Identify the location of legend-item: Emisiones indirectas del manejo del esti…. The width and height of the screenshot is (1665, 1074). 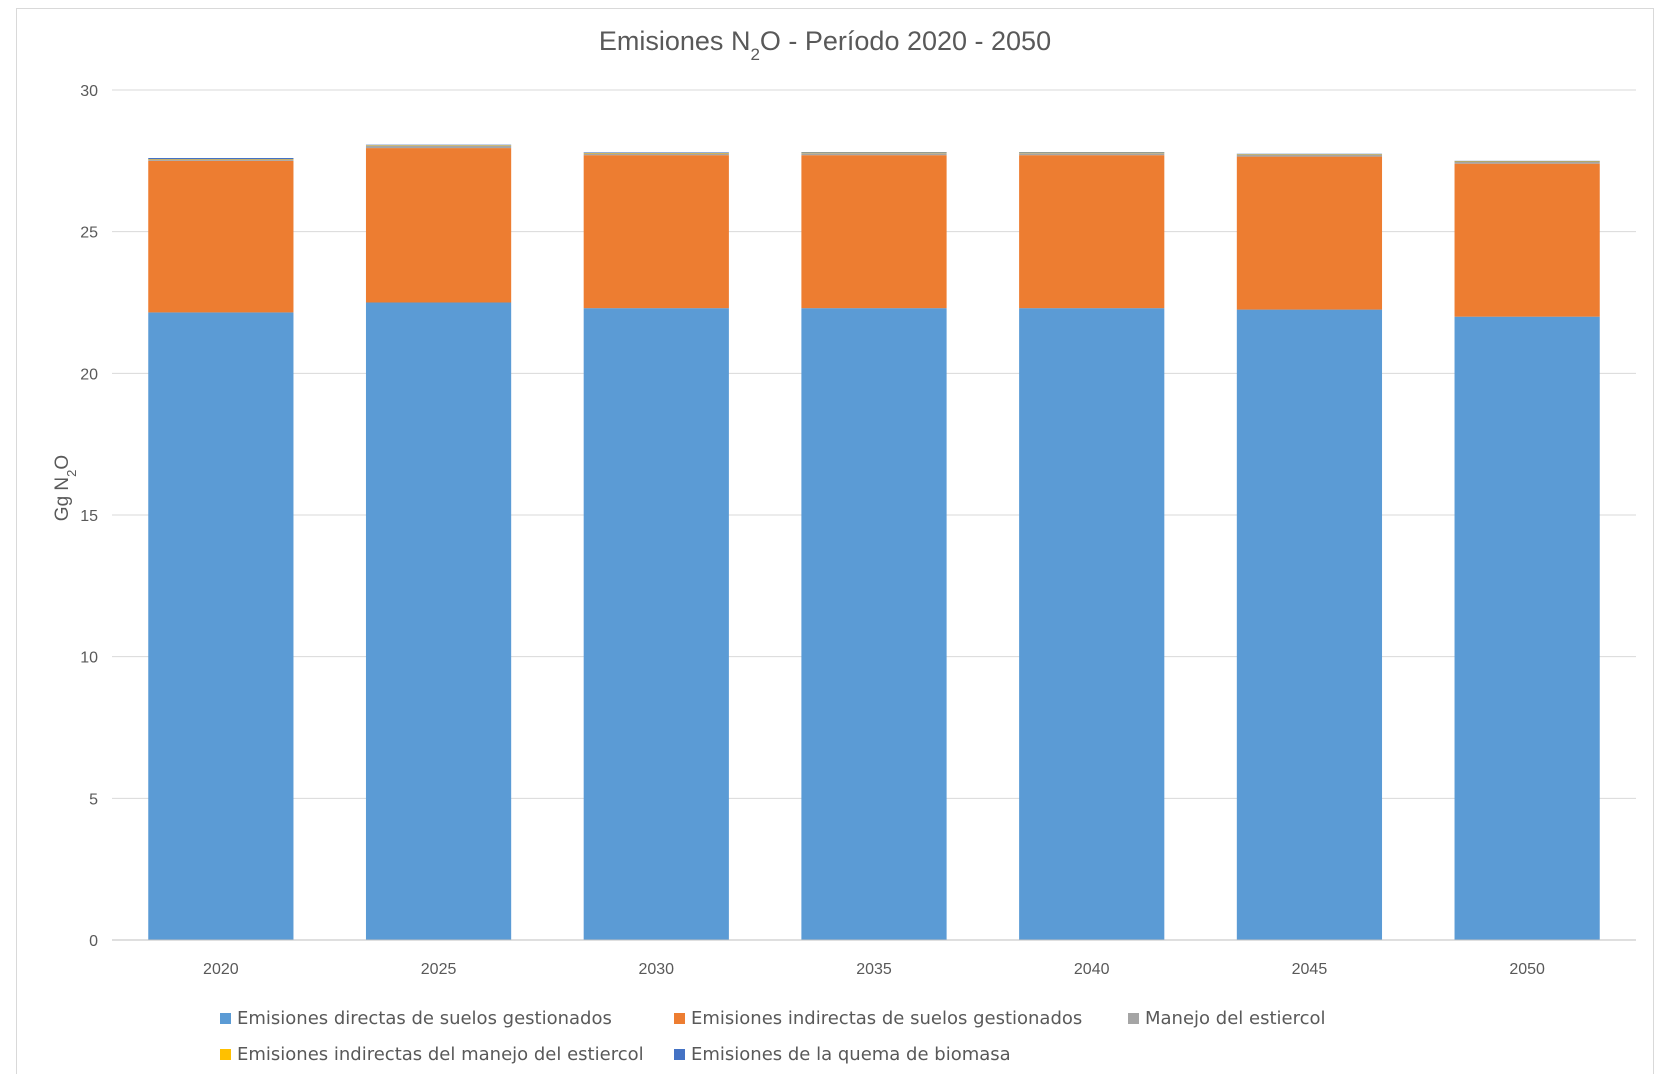
(447, 1054).